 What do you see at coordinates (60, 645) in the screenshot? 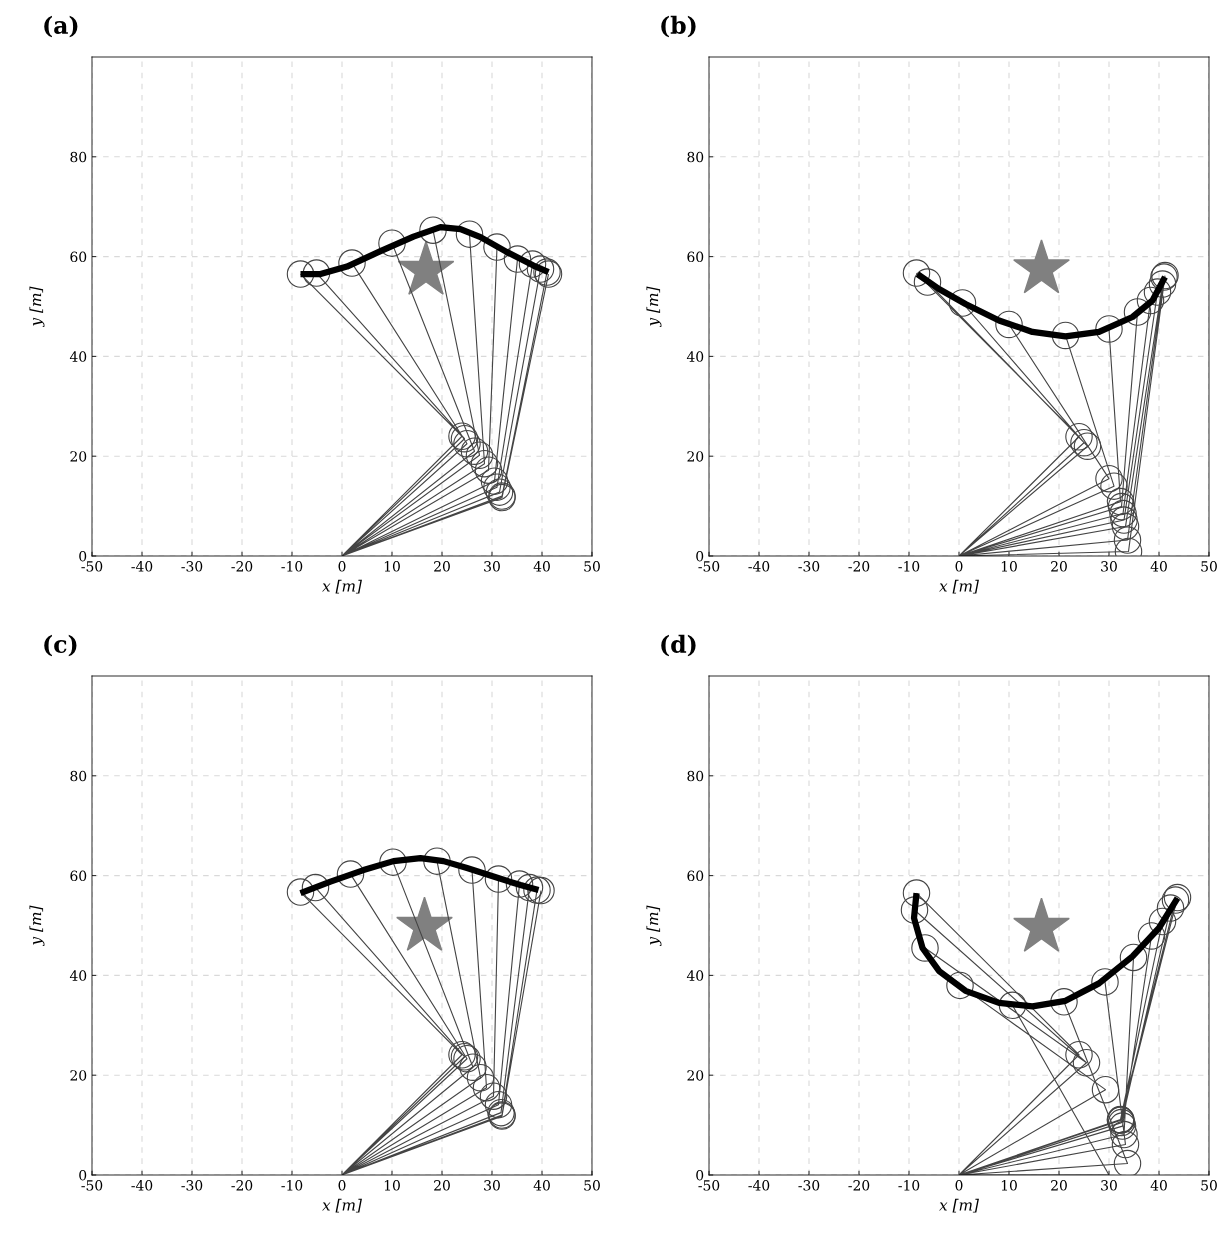
I see `chart-title: (c)` at bounding box center [60, 645].